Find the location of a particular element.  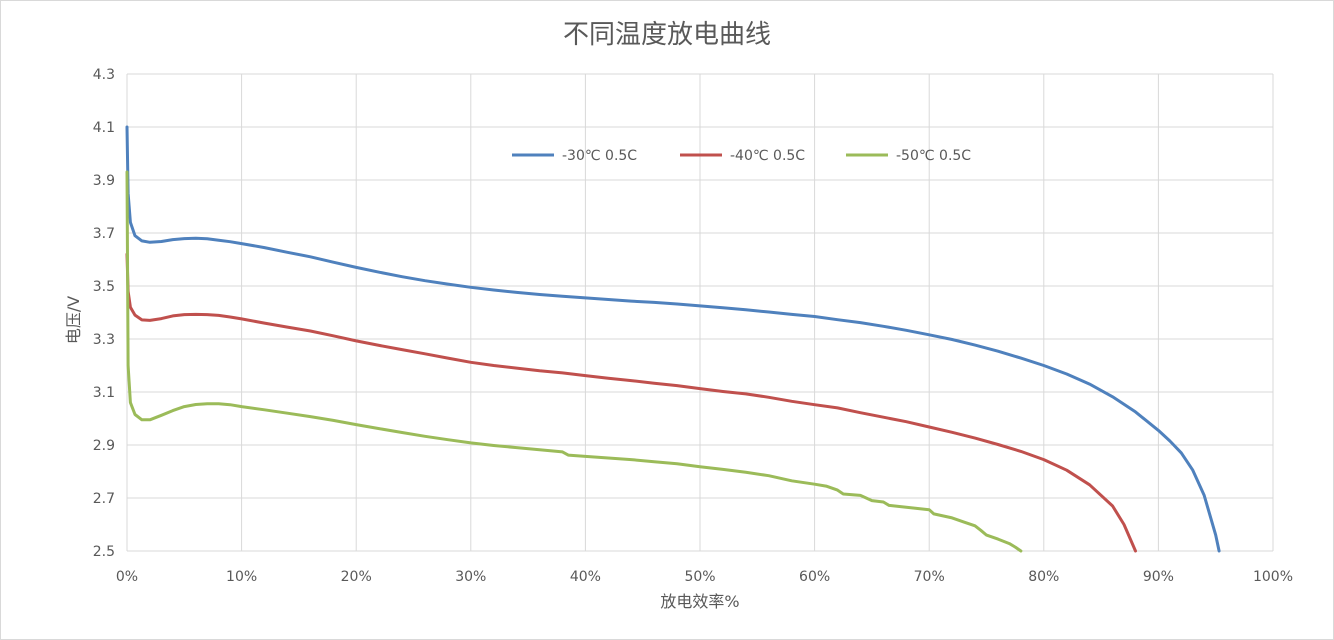

legend: -30℃ 0.5C -40℃ 0.5C -50℃ 0.5C is located at coordinates (741, 156).